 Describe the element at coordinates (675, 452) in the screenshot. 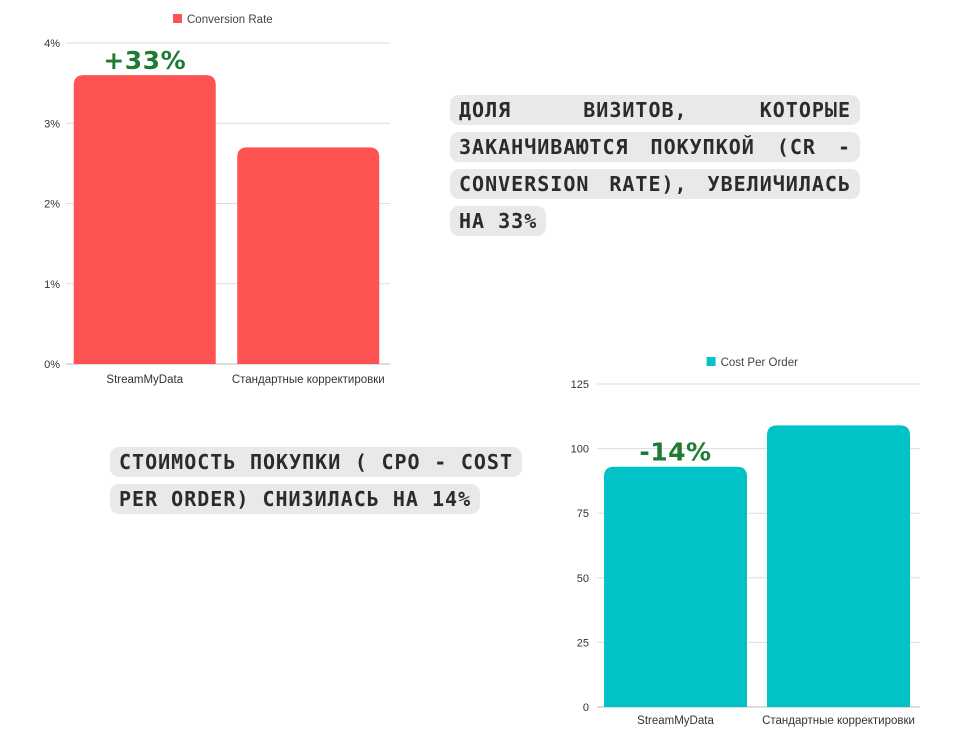

I see `cpo-change-annotation: -14%` at that location.